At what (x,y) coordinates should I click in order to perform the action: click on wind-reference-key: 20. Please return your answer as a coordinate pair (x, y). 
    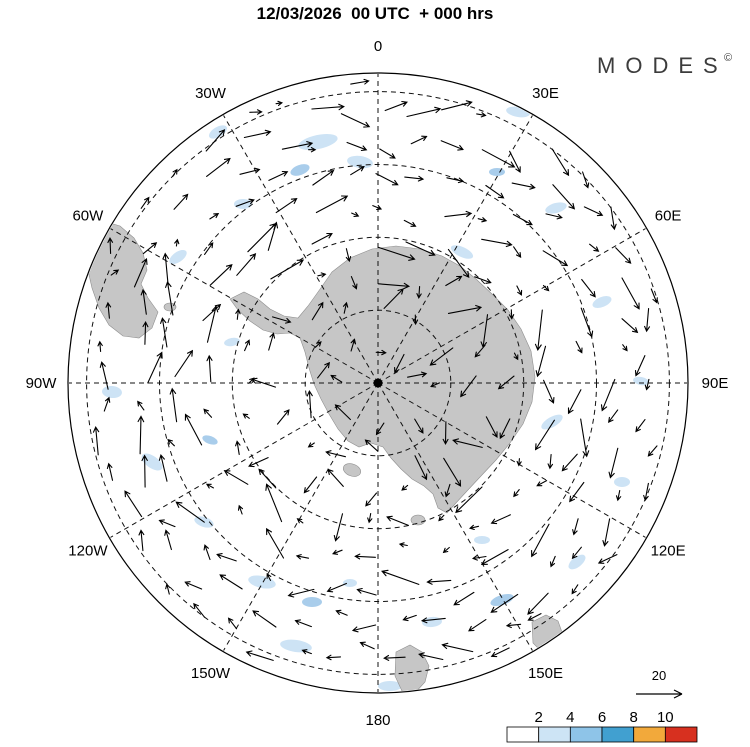
    Looking at the image, I should click on (659, 683).